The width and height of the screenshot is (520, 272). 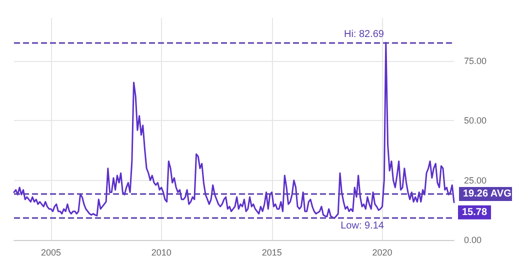 What do you see at coordinates (272, 253) in the screenshot?
I see `x-tick-label: 2015` at bounding box center [272, 253].